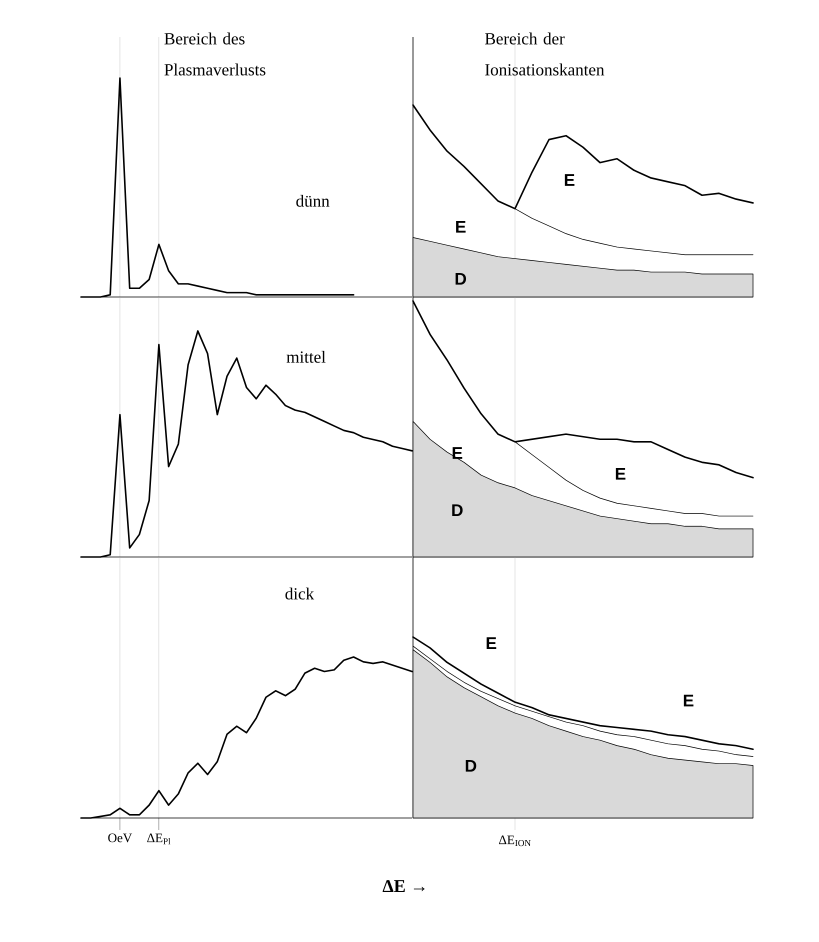 This screenshot has height=942, width=819. Describe the element at coordinates (120, 838) in the screenshot. I see `x-tick-label: OeV` at that location.